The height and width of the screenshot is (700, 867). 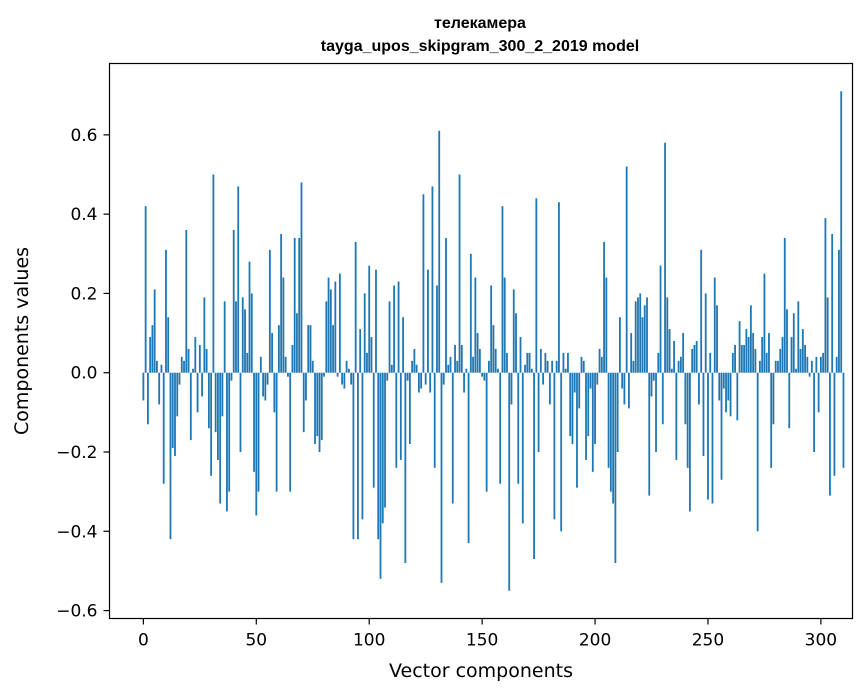 I want to click on chart-subtitle: tayga_upos_skipgram_300_2_2019 model, so click(x=480, y=46).